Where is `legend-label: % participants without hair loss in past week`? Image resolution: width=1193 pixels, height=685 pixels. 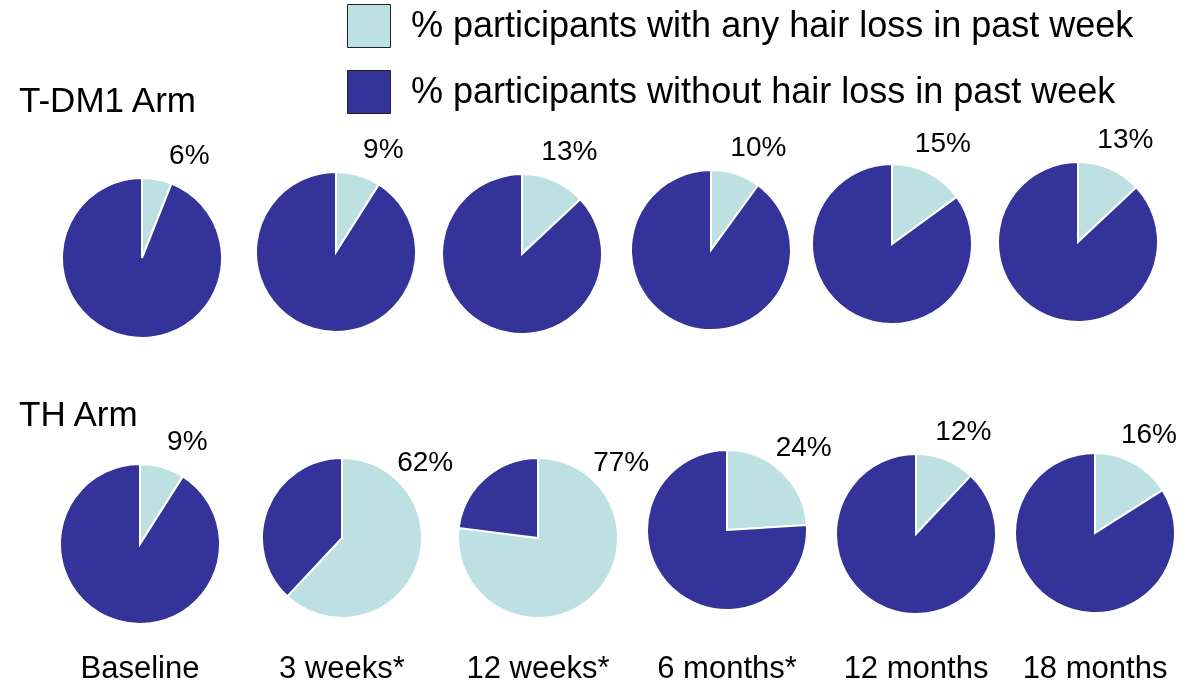
legend-label: % participants without hair loss in past week is located at coordinates (764, 90).